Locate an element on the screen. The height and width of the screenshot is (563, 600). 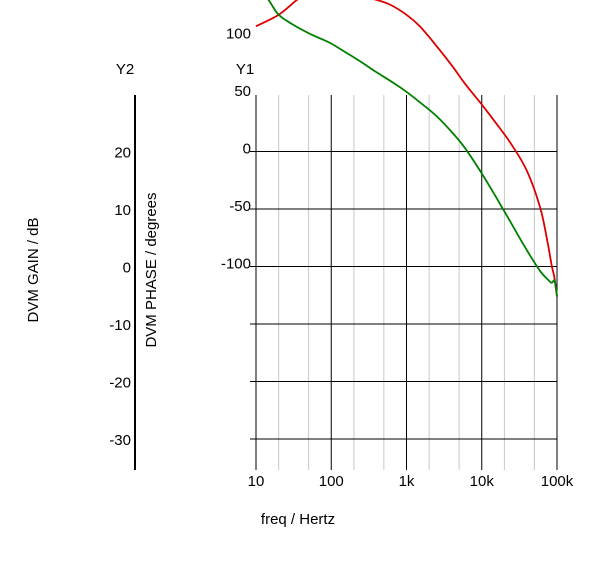
y1-tick-label: -100 is located at coordinates (236, 264).